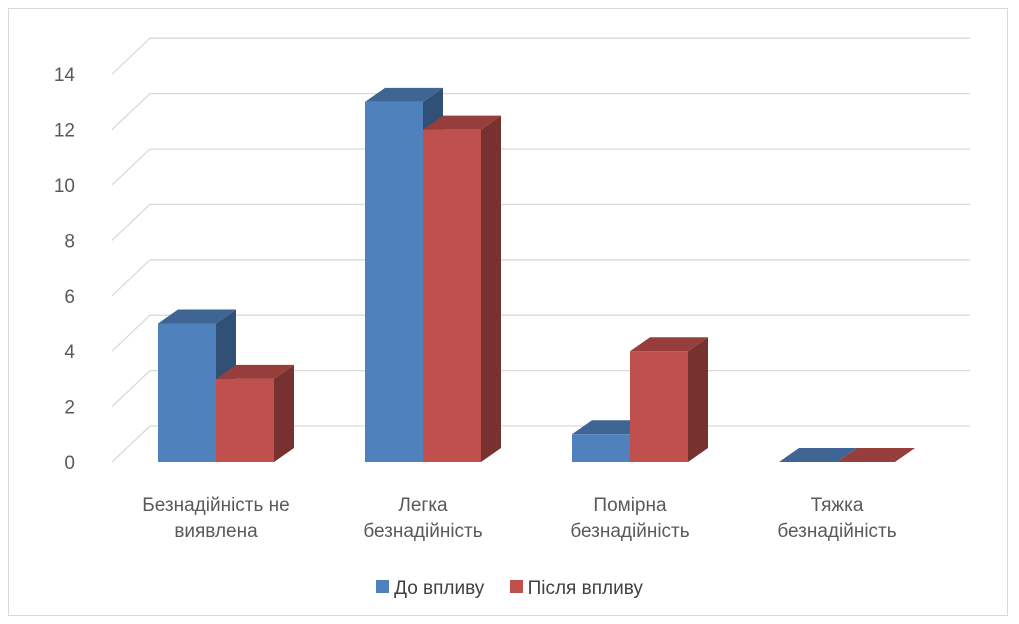 This screenshot has width=1019, height=624. Describe the element at coordinates (215, 505) in the screenshot. I see `x-category-label: Безнадійність не` at that location.